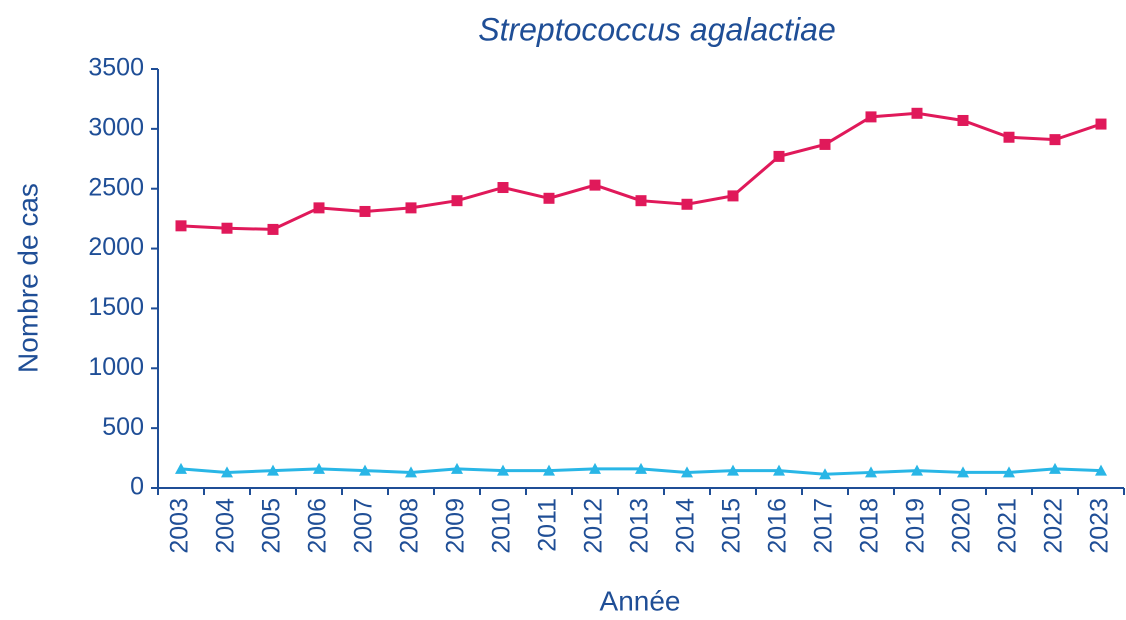  Describe the element at coordinates (640, 600) in the screenshot. I see `x-axis-label: Année` at that location.